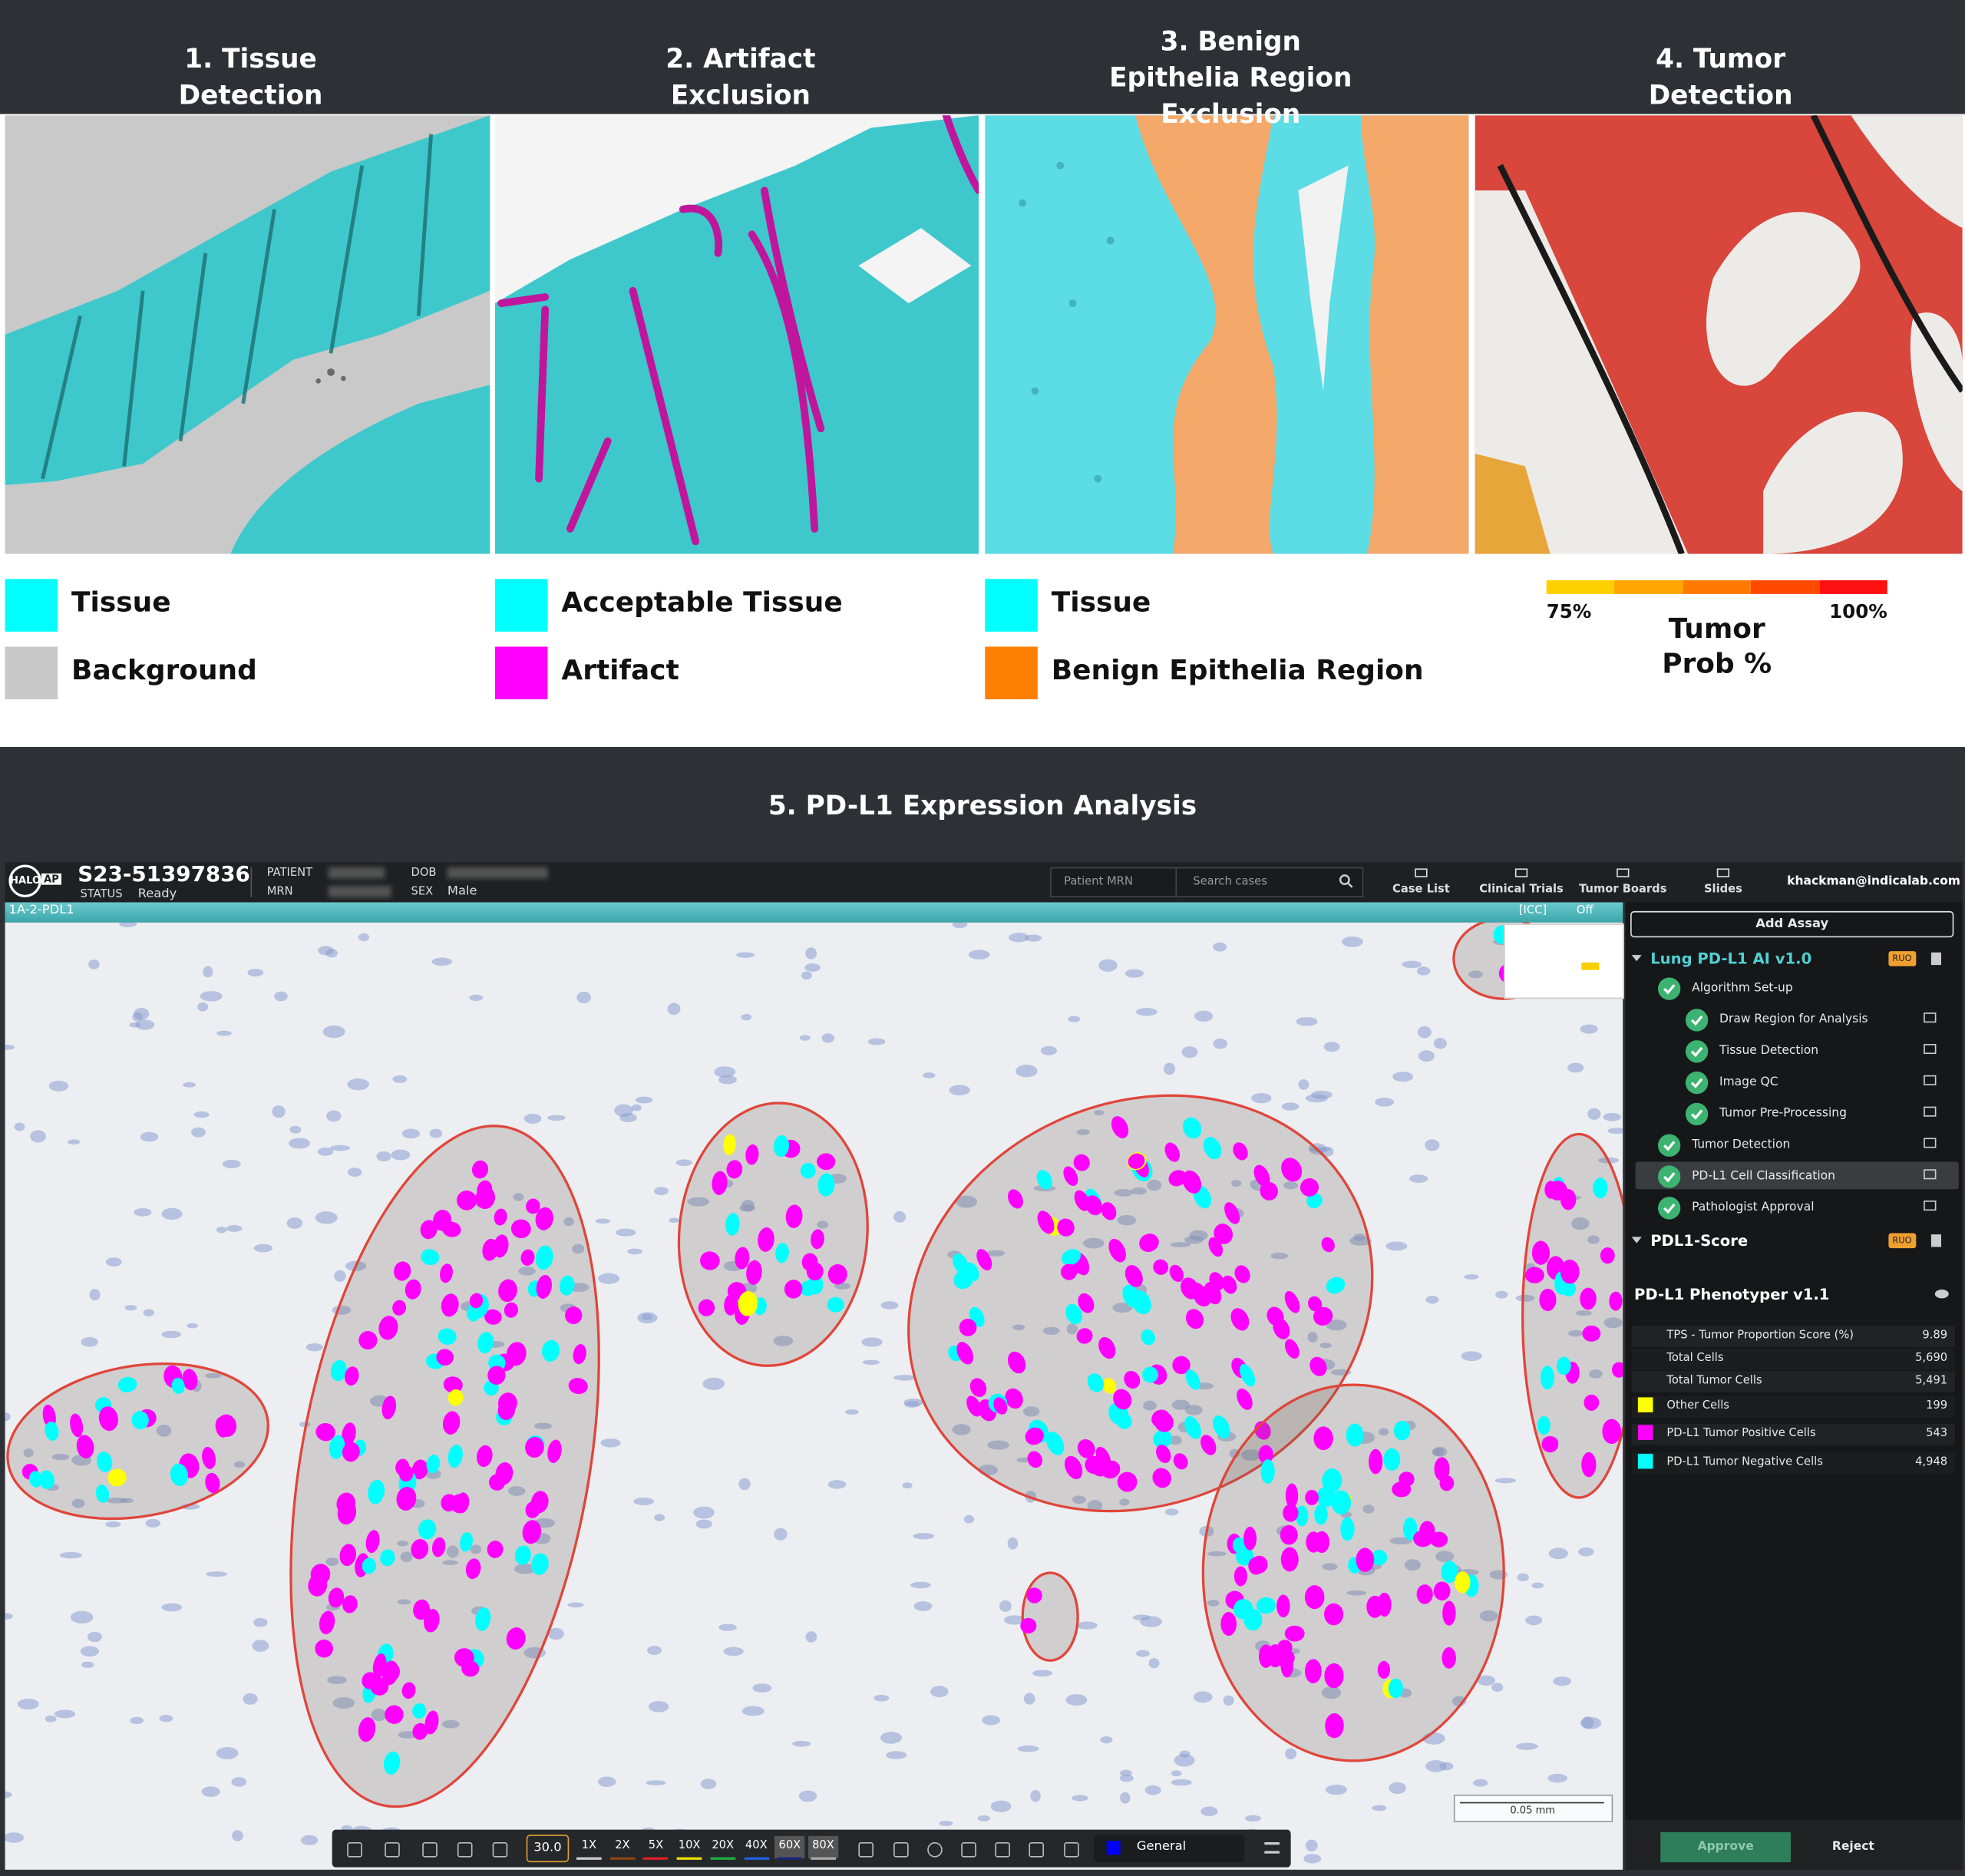 This screenshot has width=1965, height=1876. What do you see at coordinates (1521, 890) in the screenshot?
I see `nav-item: Clinical Trials` at bounding box center [1521, 890].